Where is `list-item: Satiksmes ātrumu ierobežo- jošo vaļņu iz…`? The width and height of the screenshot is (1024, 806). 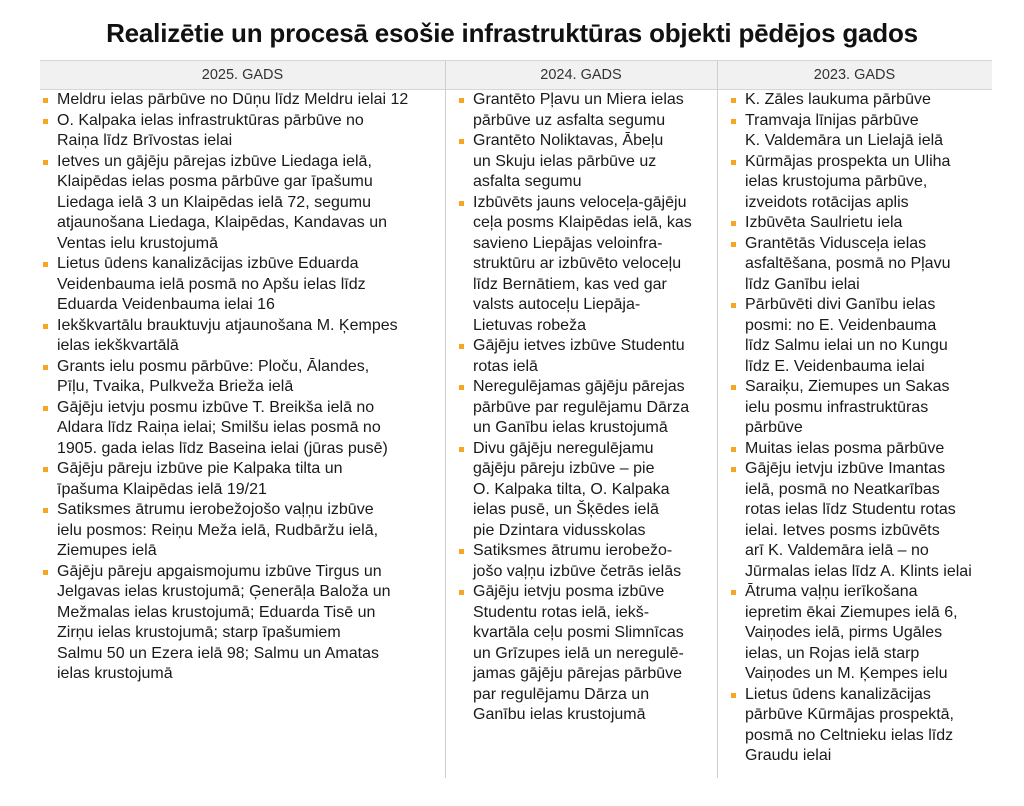 list-item: Satiksmes ātrumu ierobežo- jošo vaļņu iz… is located at coordinates (589, 561).